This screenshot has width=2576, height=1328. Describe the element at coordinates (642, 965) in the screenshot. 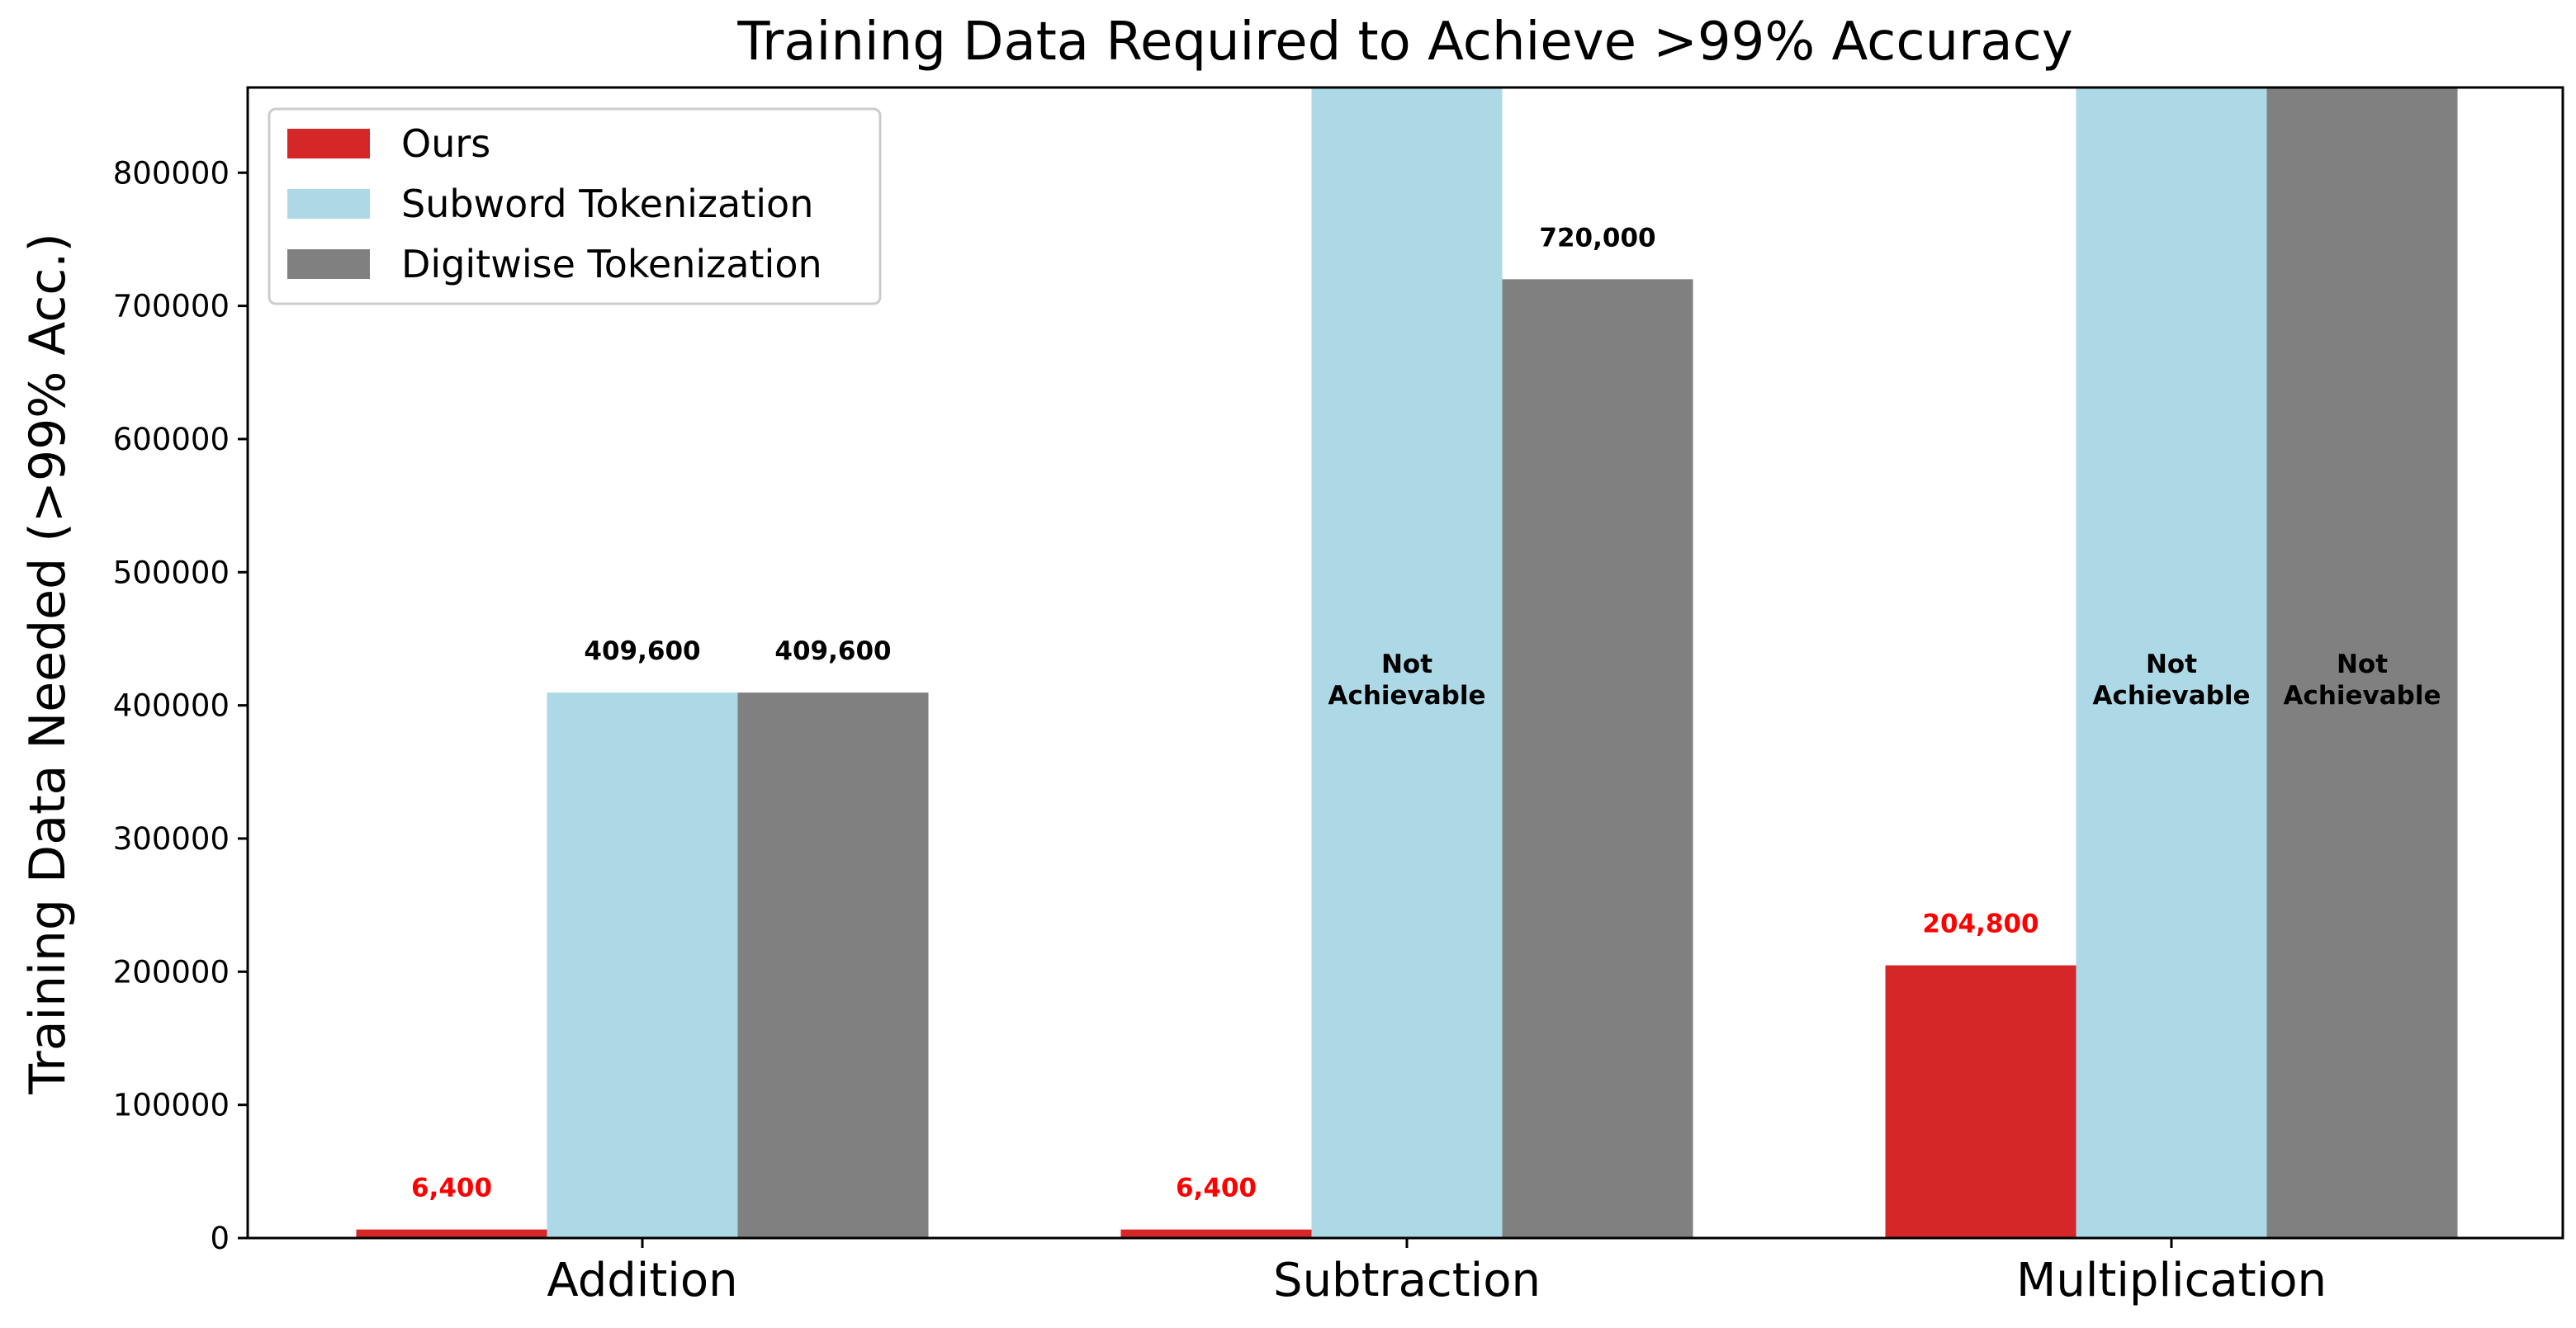

I see `bar-subword-tokenization-addition` at that location.